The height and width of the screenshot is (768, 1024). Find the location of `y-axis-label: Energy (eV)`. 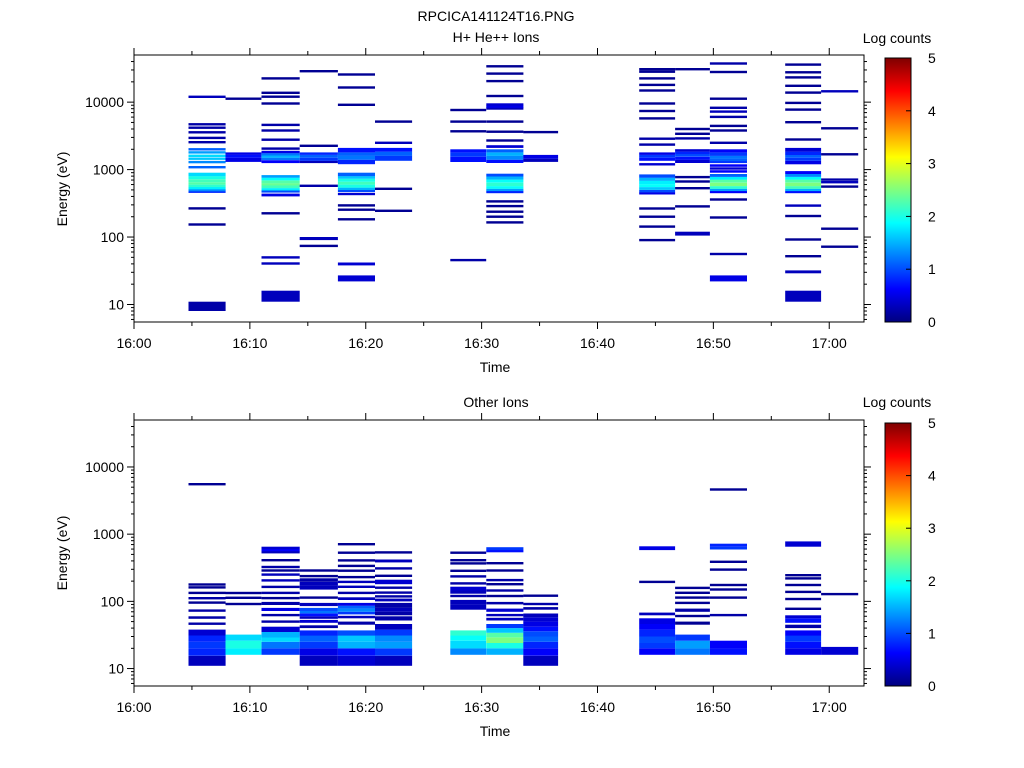

y-axis-label: Energy (eV) is located at coordinates (62, 189).